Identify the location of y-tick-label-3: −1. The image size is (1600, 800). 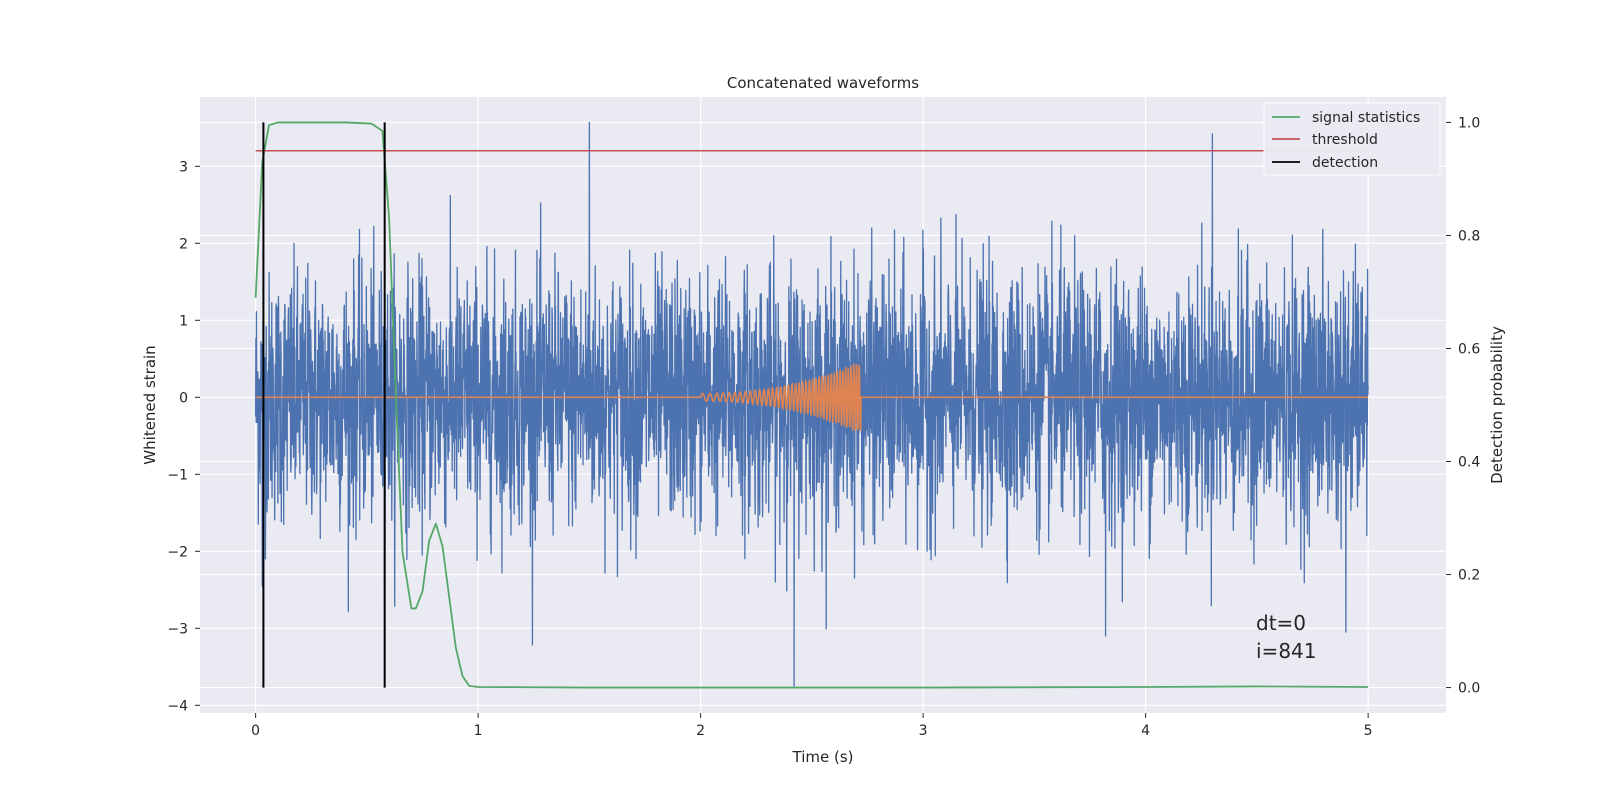
(177, 475).